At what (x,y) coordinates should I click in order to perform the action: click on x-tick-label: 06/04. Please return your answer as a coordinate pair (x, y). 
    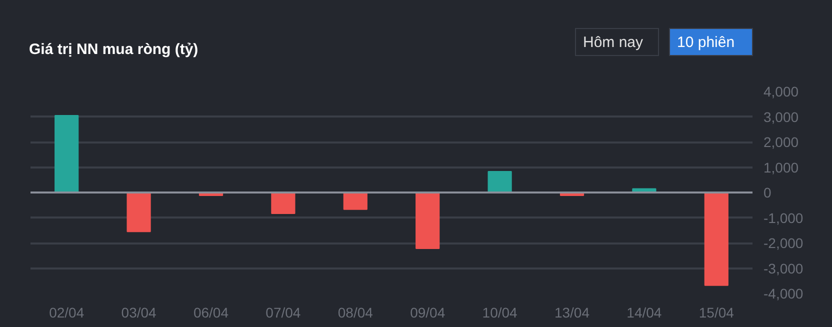
    Looking at the image, I should click on (211, 312).